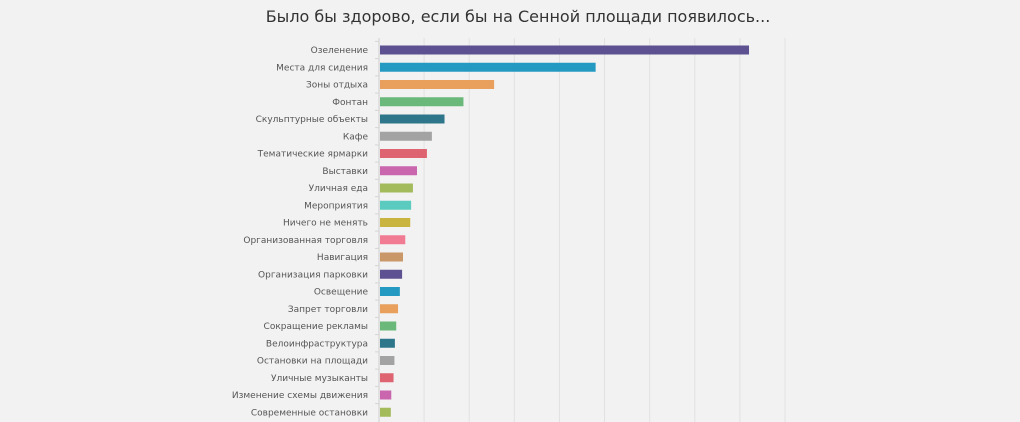  What do you see at coordinates (345, 172) in the screenshot?
I see `category-label: Выставки` at bounding box center [345, 172].